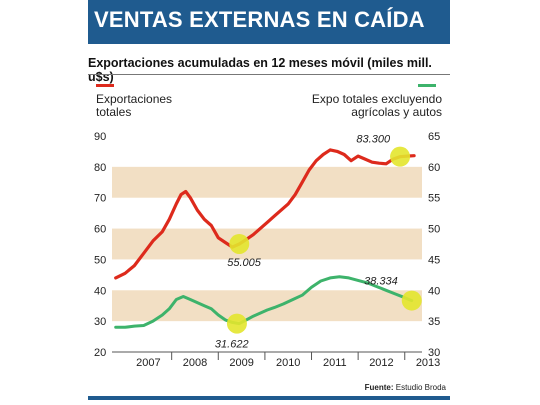 The height and width of the screenshot is (405, 540). Describe the element at coordinates (105, 85) in the screenshot. I see `legend-marker-exportaciones` at that location.